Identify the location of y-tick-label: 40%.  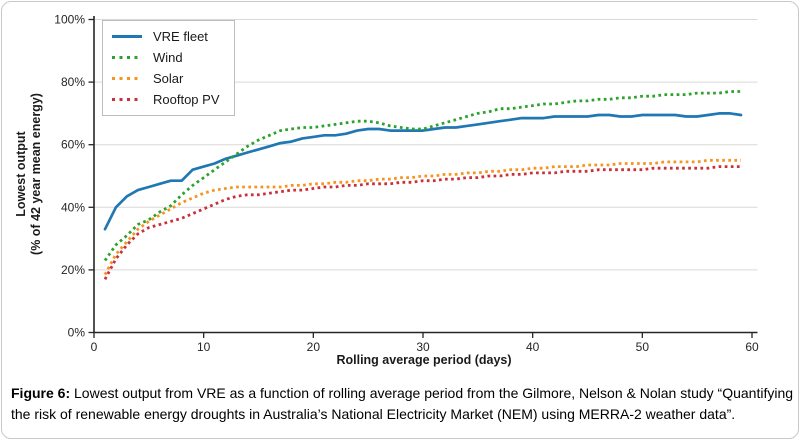
(73, 207).